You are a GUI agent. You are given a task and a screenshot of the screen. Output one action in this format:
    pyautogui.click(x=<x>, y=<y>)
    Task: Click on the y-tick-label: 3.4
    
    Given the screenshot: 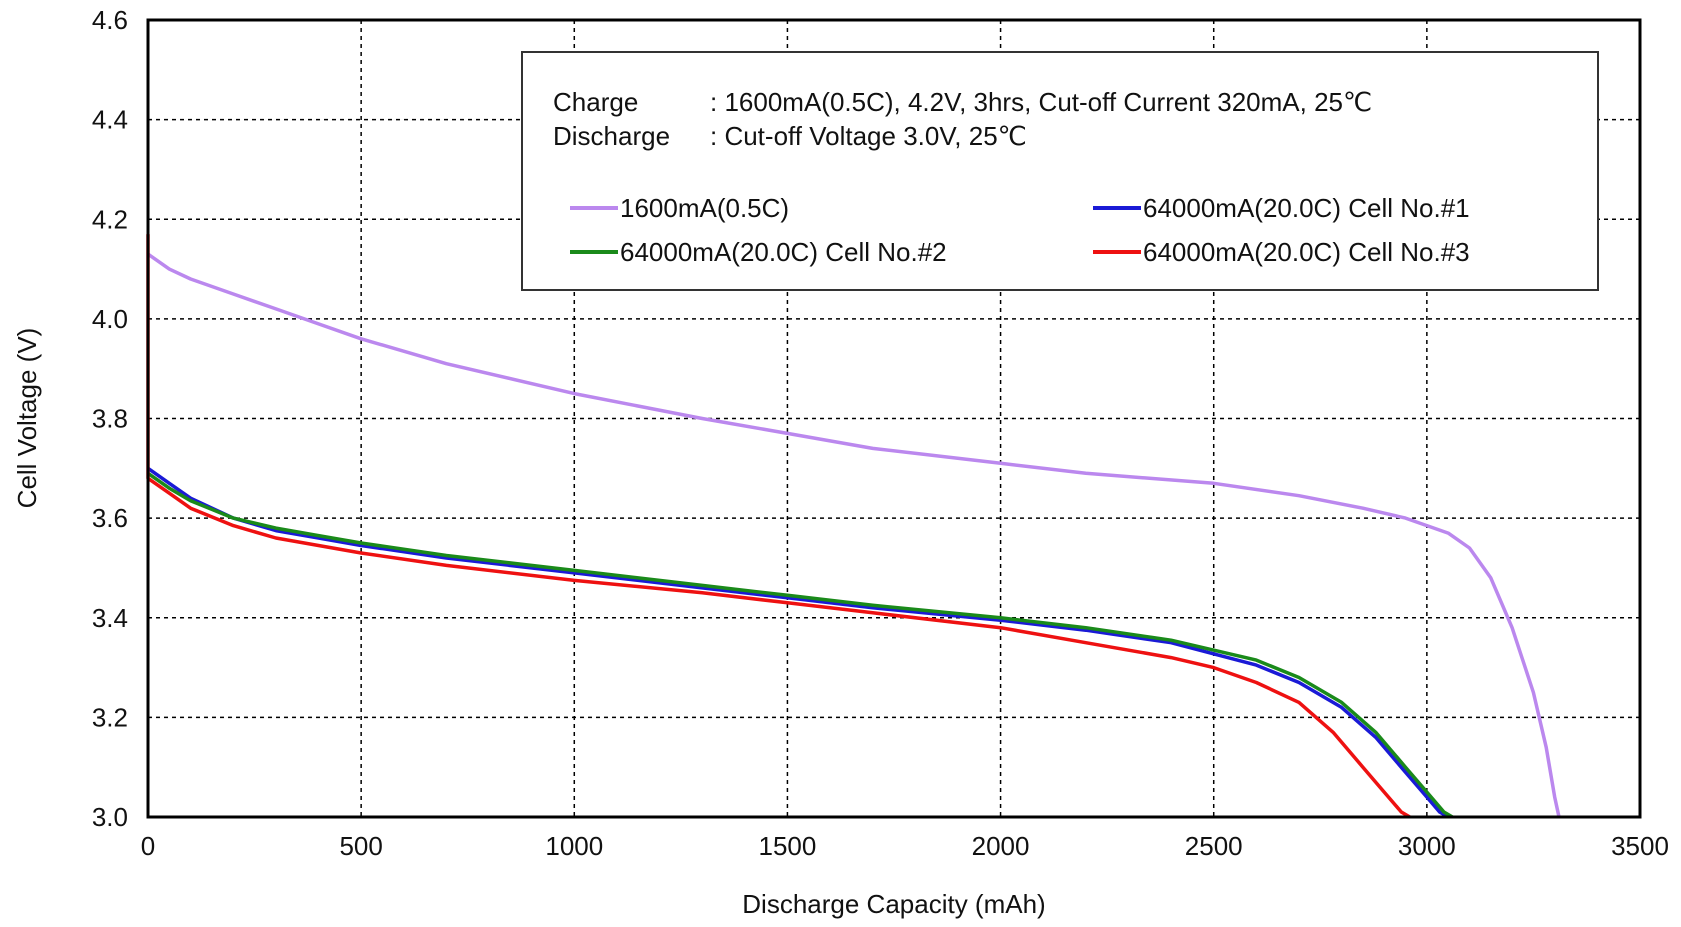 What is the action you would take?
    pyautogui.click(x=110, y=618)
    